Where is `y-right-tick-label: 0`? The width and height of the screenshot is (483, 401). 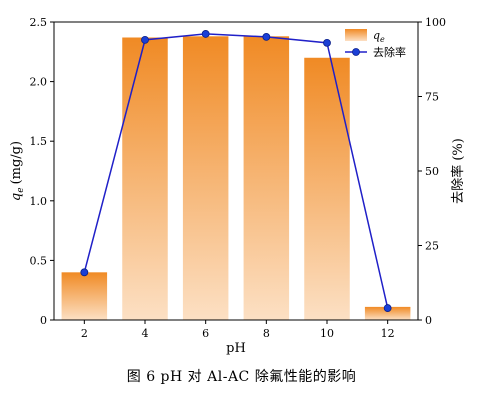 y-right-tick-label: 0 is located at coordinates (428, 320).